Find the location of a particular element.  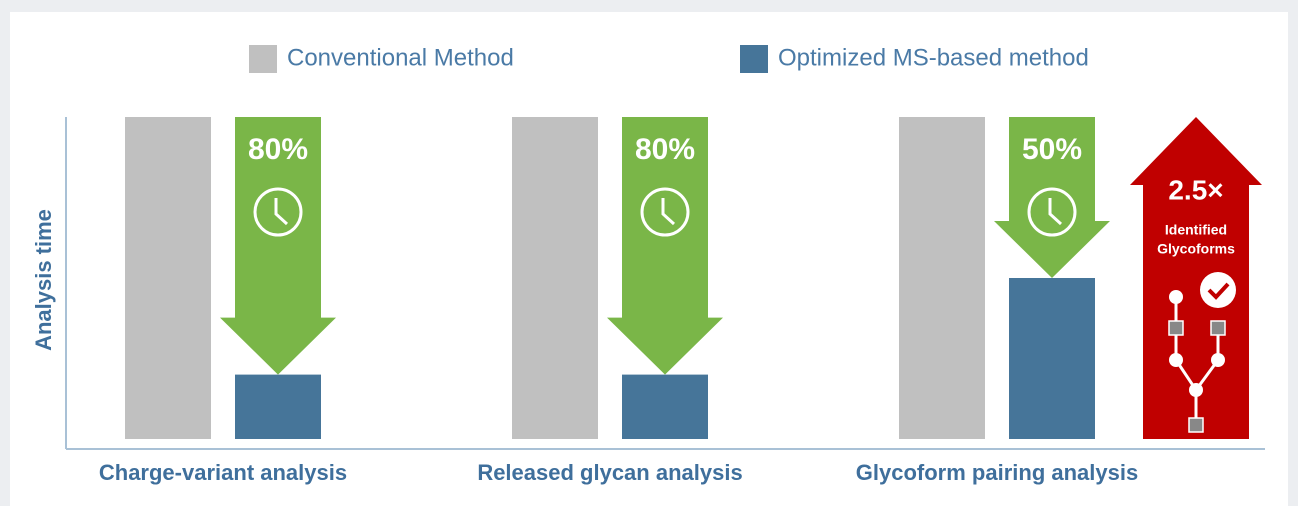

x-tick-label: Glycoform pairing analysis is located at coordinates (997, 472).